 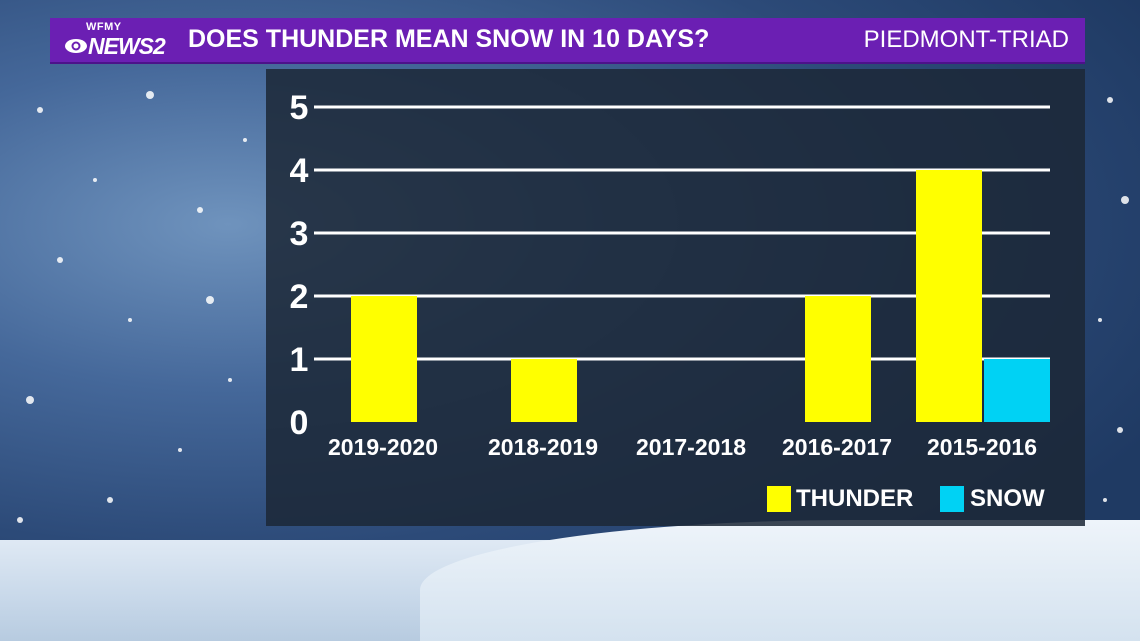 What do you see at coordinates (949, 296) in the screenshot?
I see `bar-thunder-2015-2016` at bounding box center [949, 296].